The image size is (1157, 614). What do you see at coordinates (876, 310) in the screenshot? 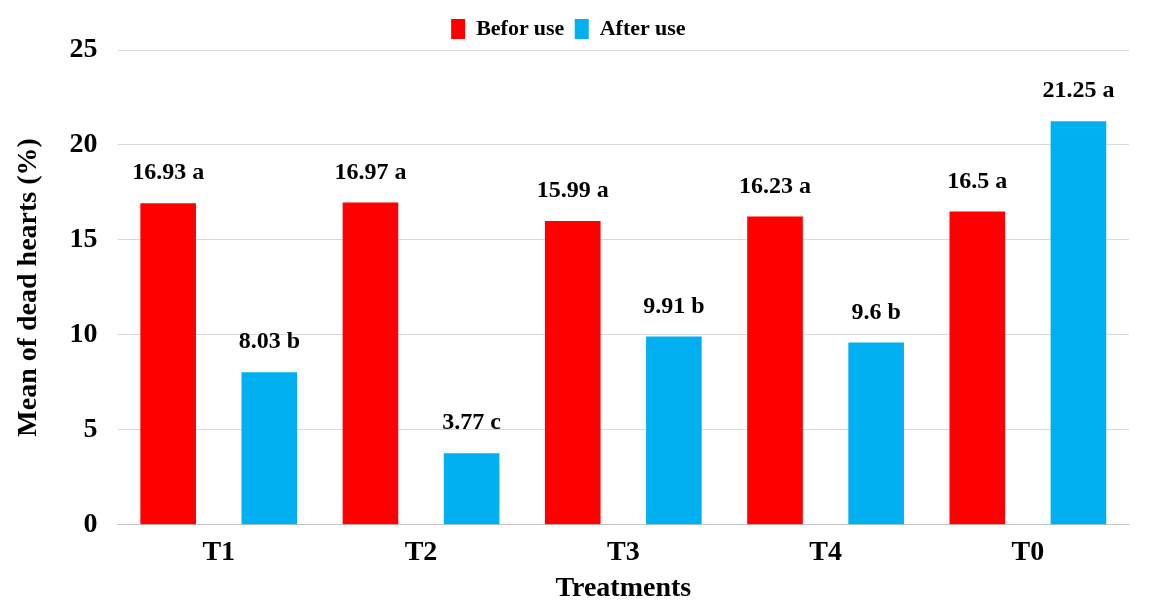
I see `data-label: 9.6 b` at bounding box center [876, 310].